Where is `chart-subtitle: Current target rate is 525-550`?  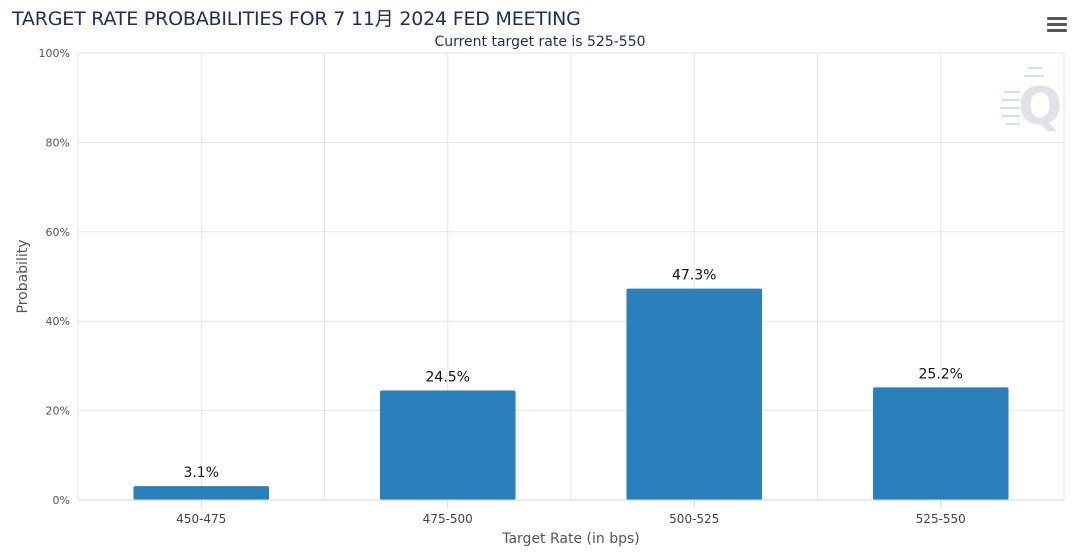
chart-subtitle: Current target rate is 525-550 is located at coordinates (540, 42).